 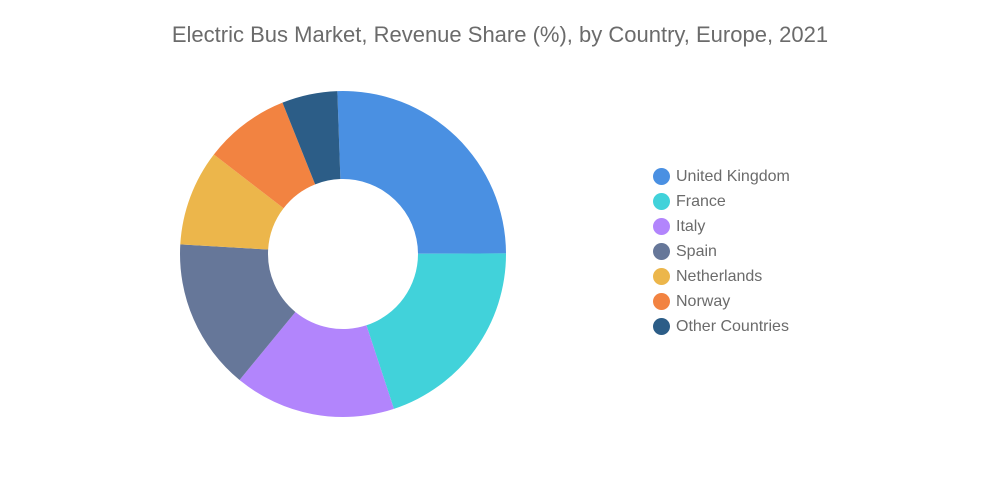 I want to click on legend-label: Italy, so click(x=691, y=226).